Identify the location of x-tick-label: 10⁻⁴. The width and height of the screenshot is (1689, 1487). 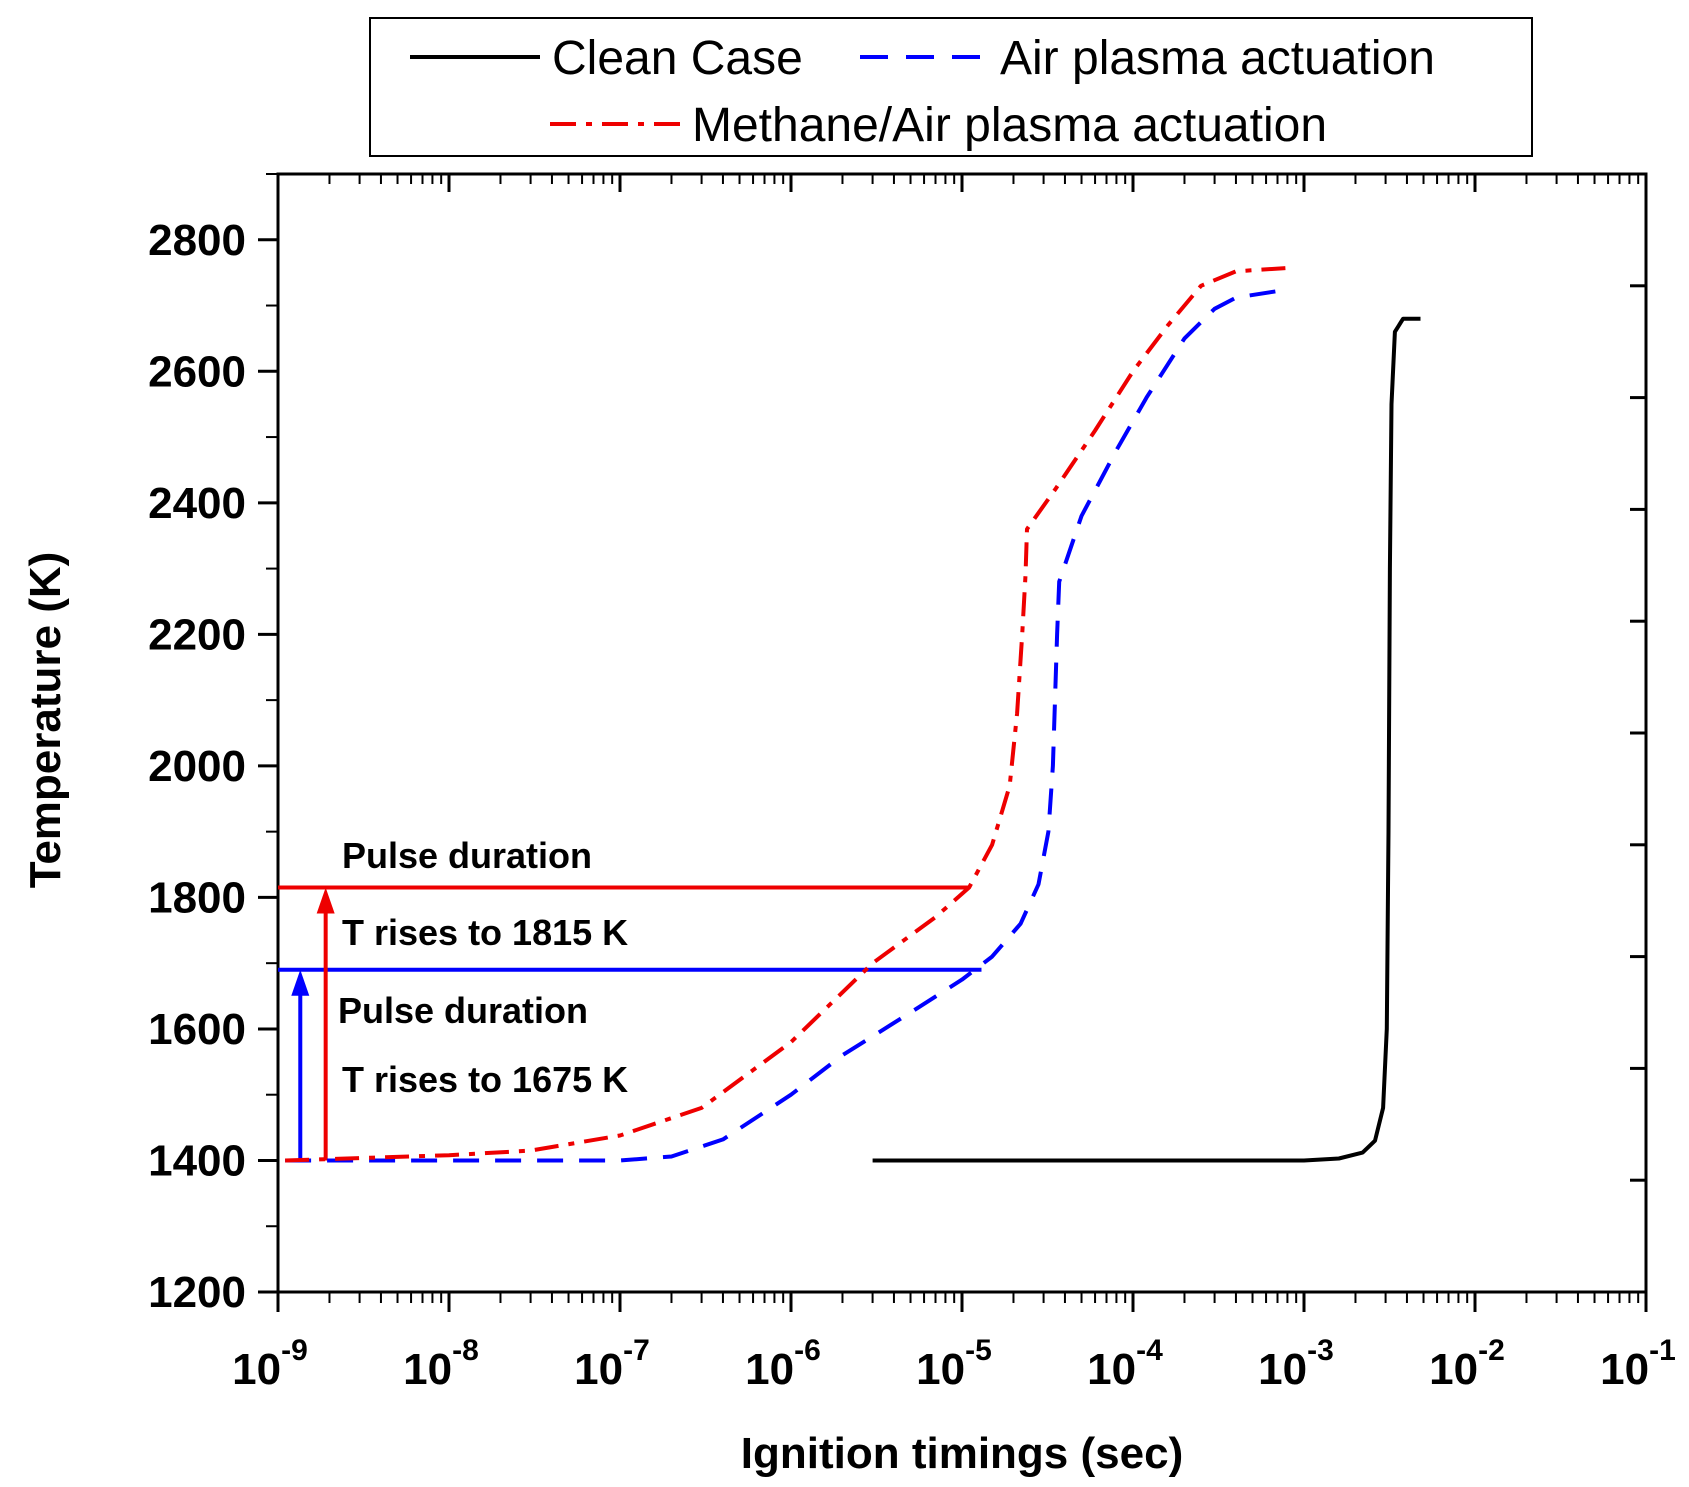
(1125, 1364).